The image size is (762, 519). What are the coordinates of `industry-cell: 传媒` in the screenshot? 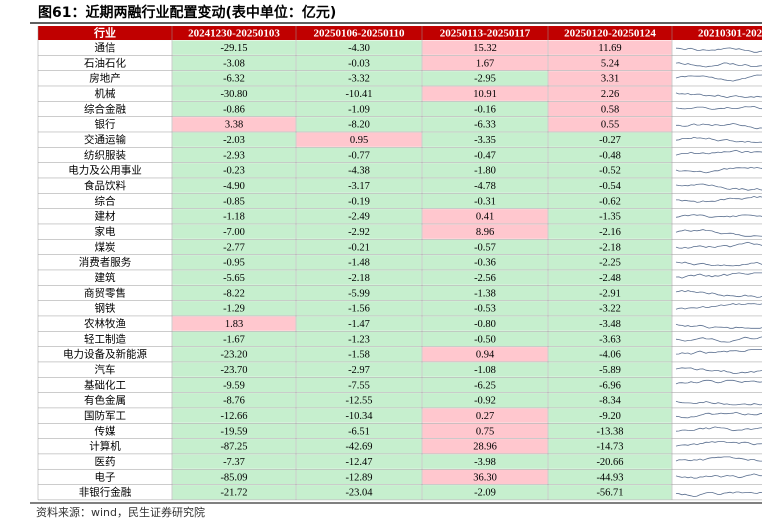 It's located at (105, 430).